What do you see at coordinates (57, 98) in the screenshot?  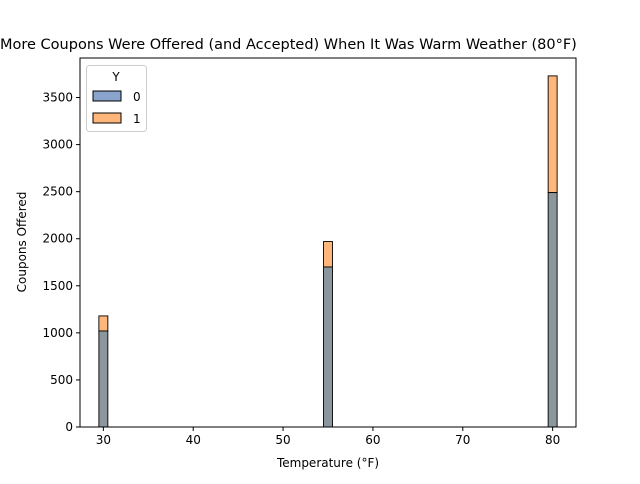 I see `y-tick-label-3500: 3500` at bounding box center [57, 98].